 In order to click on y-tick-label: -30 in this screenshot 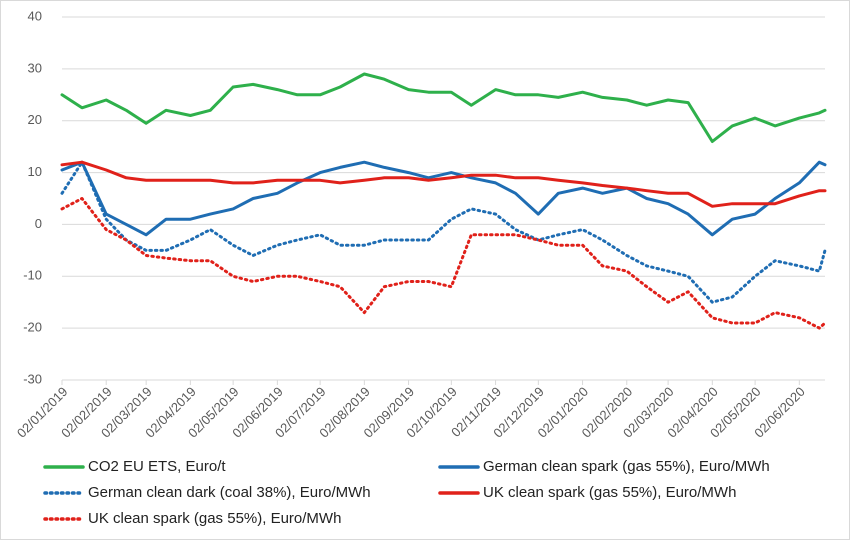, I will do `click(32, 378)`.